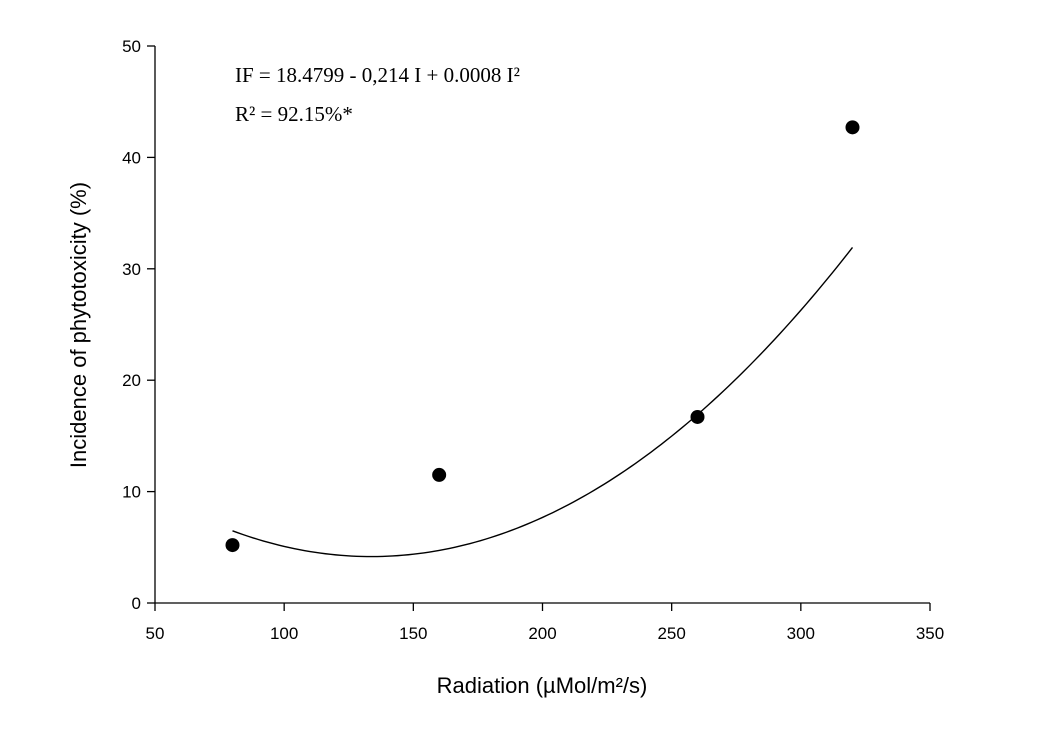 The height and width of the screenshot is (741, 1038). I want to click on y-tick-label: 20, so click(131, 380).